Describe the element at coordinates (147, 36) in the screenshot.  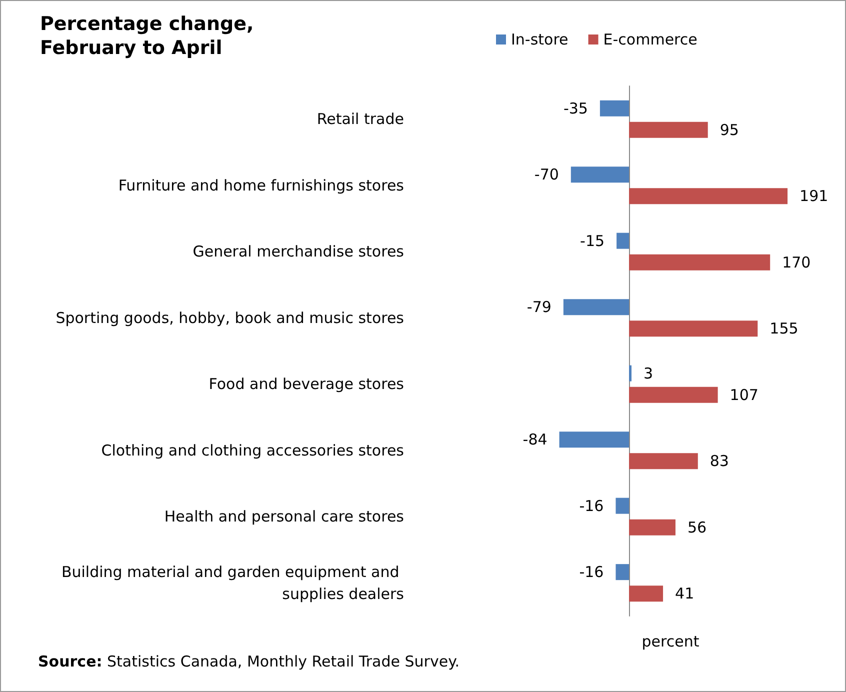
I see `text: Percentage change, February to April` at that location.